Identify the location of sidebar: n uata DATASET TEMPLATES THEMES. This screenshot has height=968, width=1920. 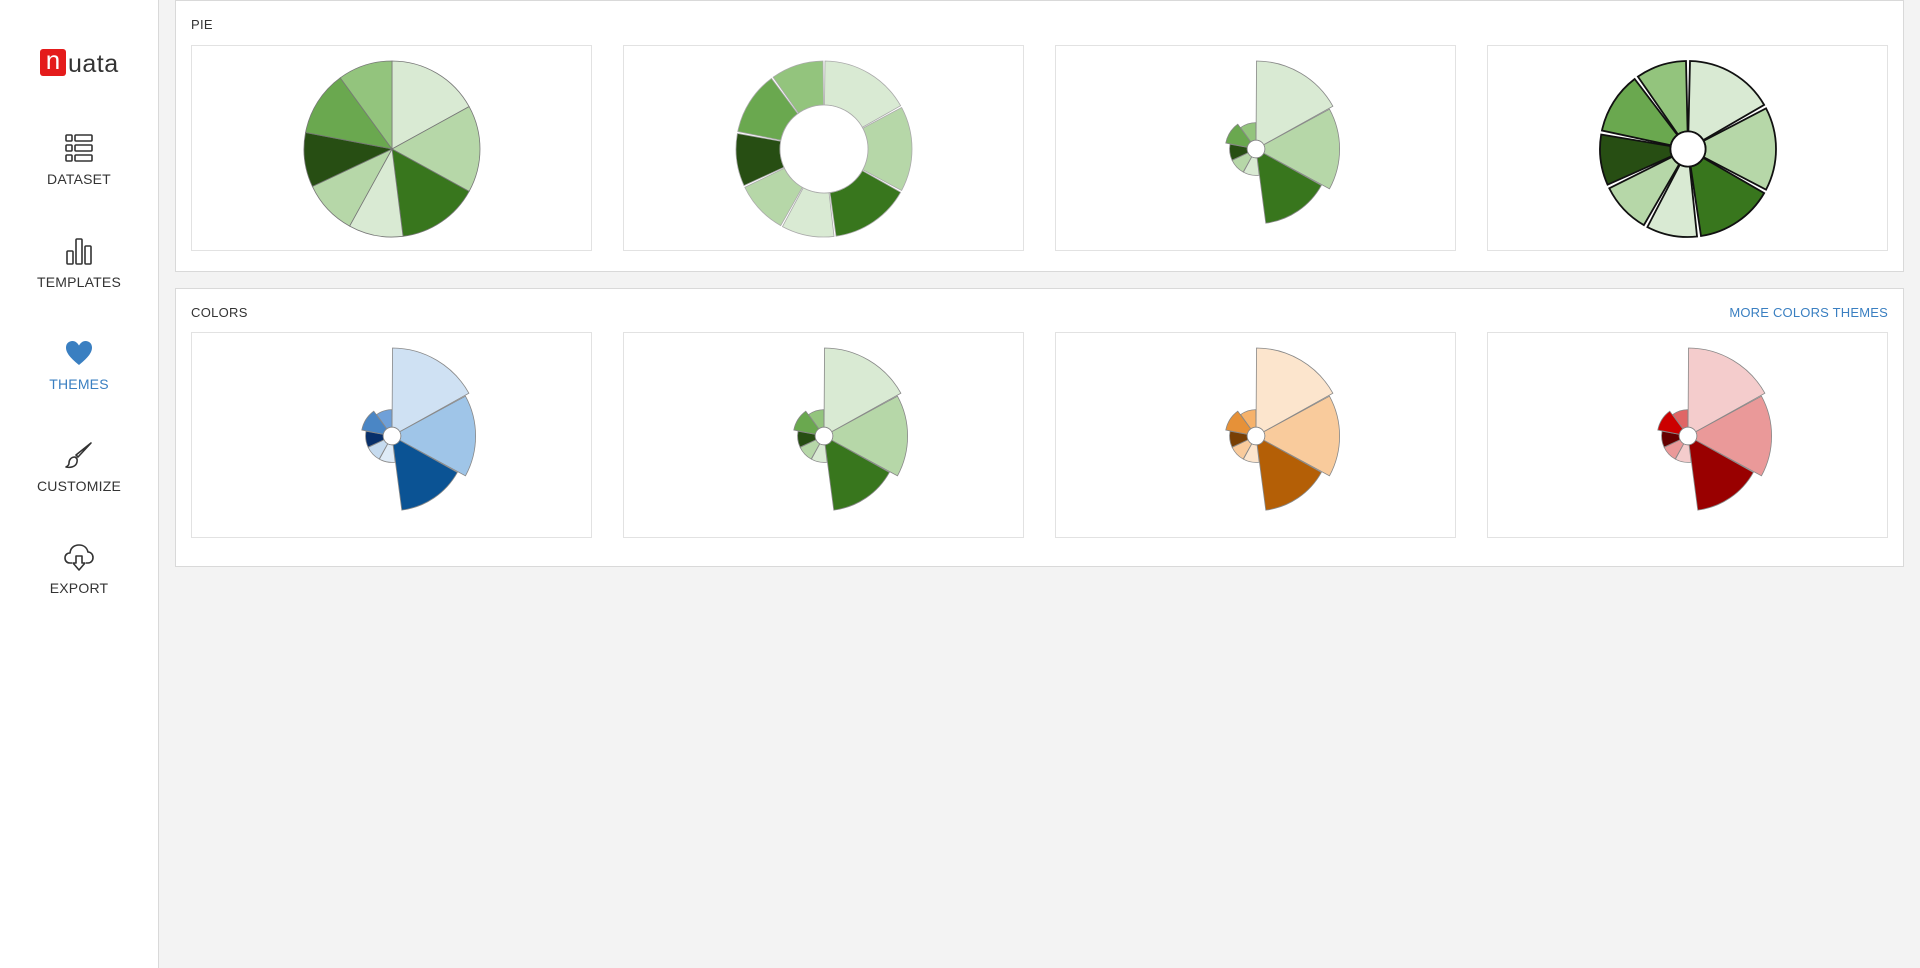
(79, 484).